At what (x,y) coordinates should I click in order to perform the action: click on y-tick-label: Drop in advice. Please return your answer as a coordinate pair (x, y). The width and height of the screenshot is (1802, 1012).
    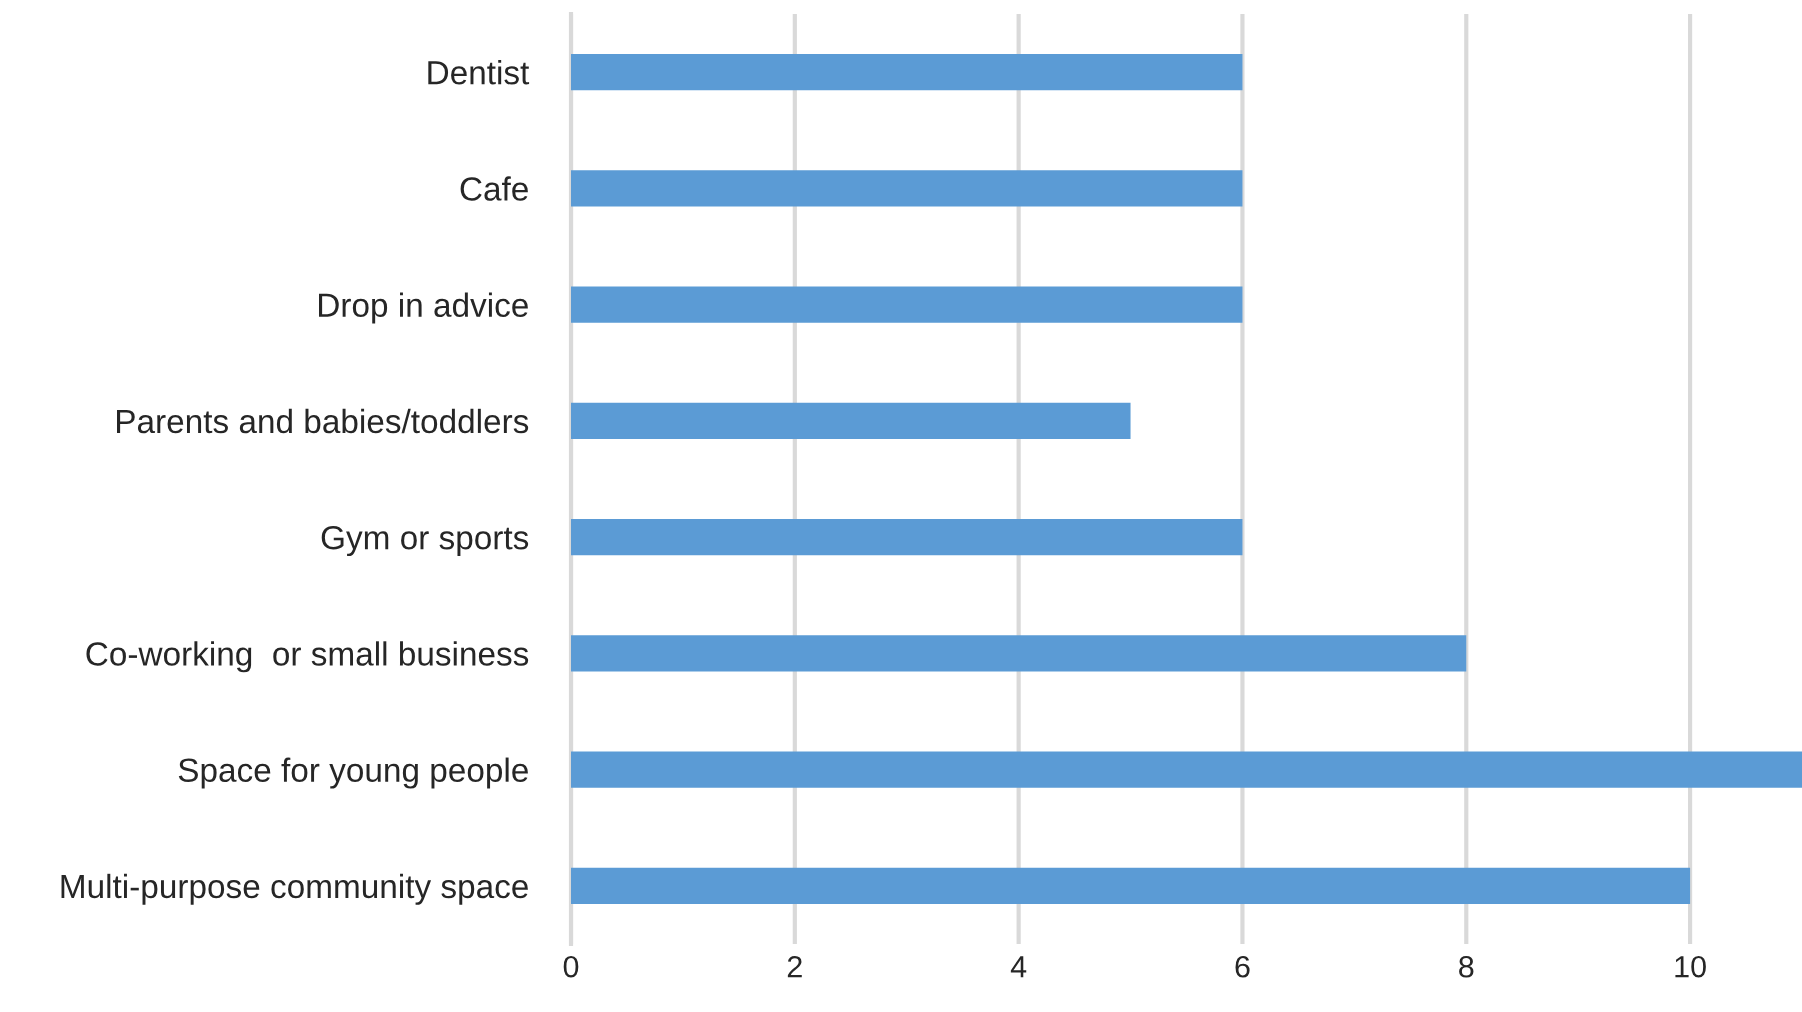
    Looking at the image, I should click on (423, 308).